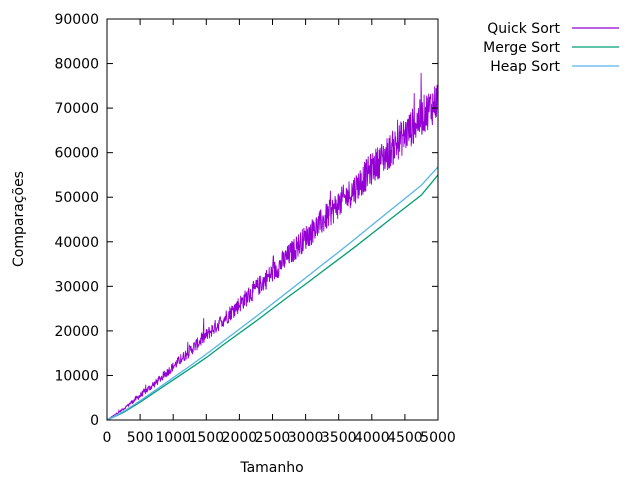 Image resolution: width=640 pixels, height=480 pixels. I want to click on y-tick-label: 0, so click(94, 421).